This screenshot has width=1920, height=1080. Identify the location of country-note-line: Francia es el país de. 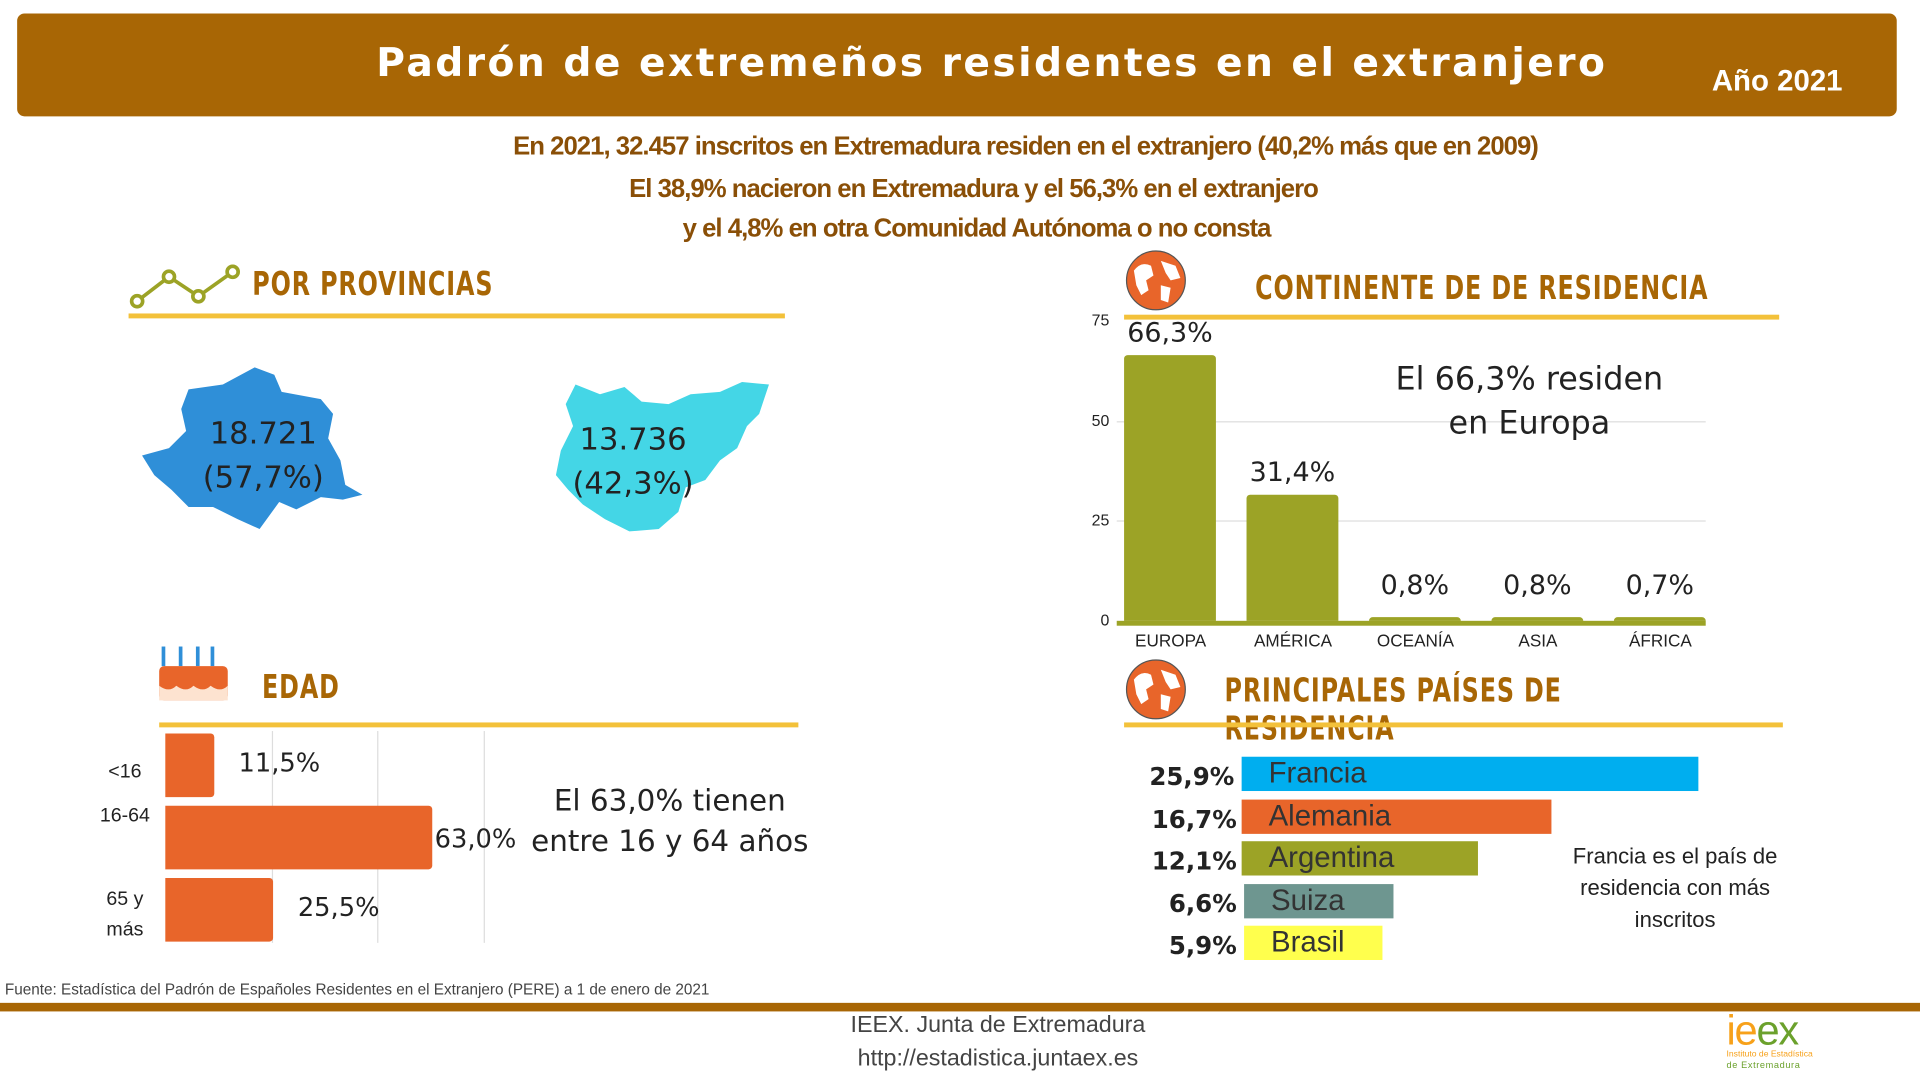
(1675, 856).